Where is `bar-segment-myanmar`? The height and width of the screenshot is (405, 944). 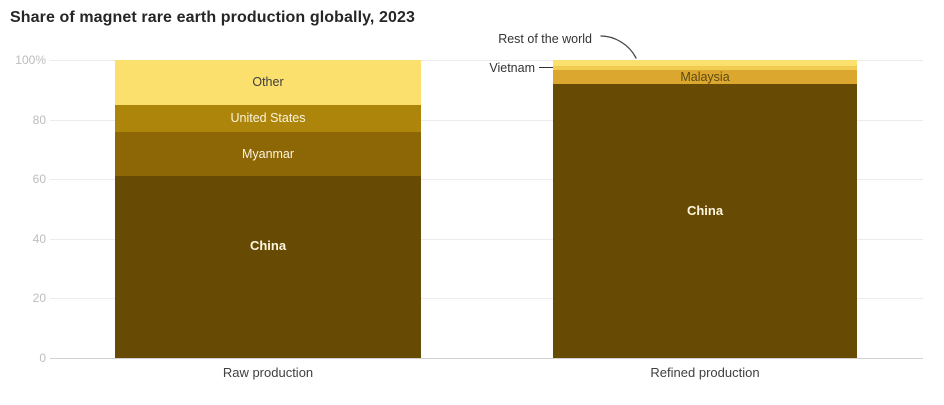 bar-segment-myanmar is located at coordinates (268, 154).